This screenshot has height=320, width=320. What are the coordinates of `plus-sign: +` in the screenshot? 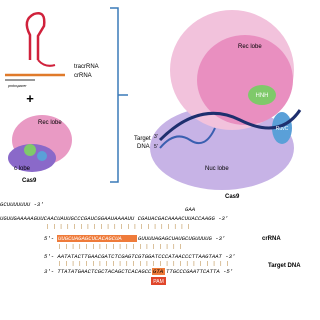 It's located at (30, 98).